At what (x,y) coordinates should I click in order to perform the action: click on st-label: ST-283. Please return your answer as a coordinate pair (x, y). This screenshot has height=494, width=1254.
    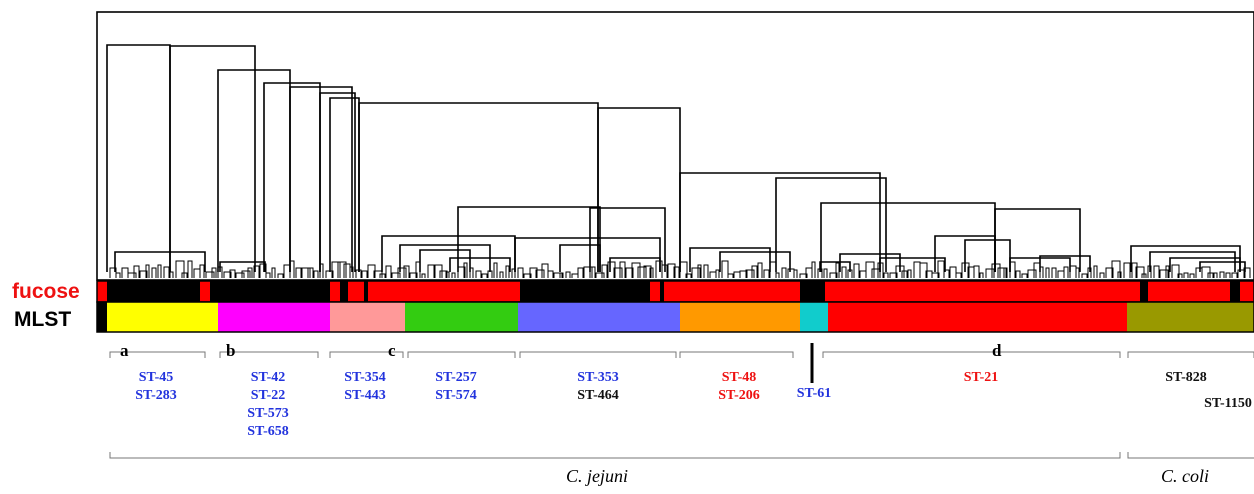
    Looking at the image, I should click on (156, 395).